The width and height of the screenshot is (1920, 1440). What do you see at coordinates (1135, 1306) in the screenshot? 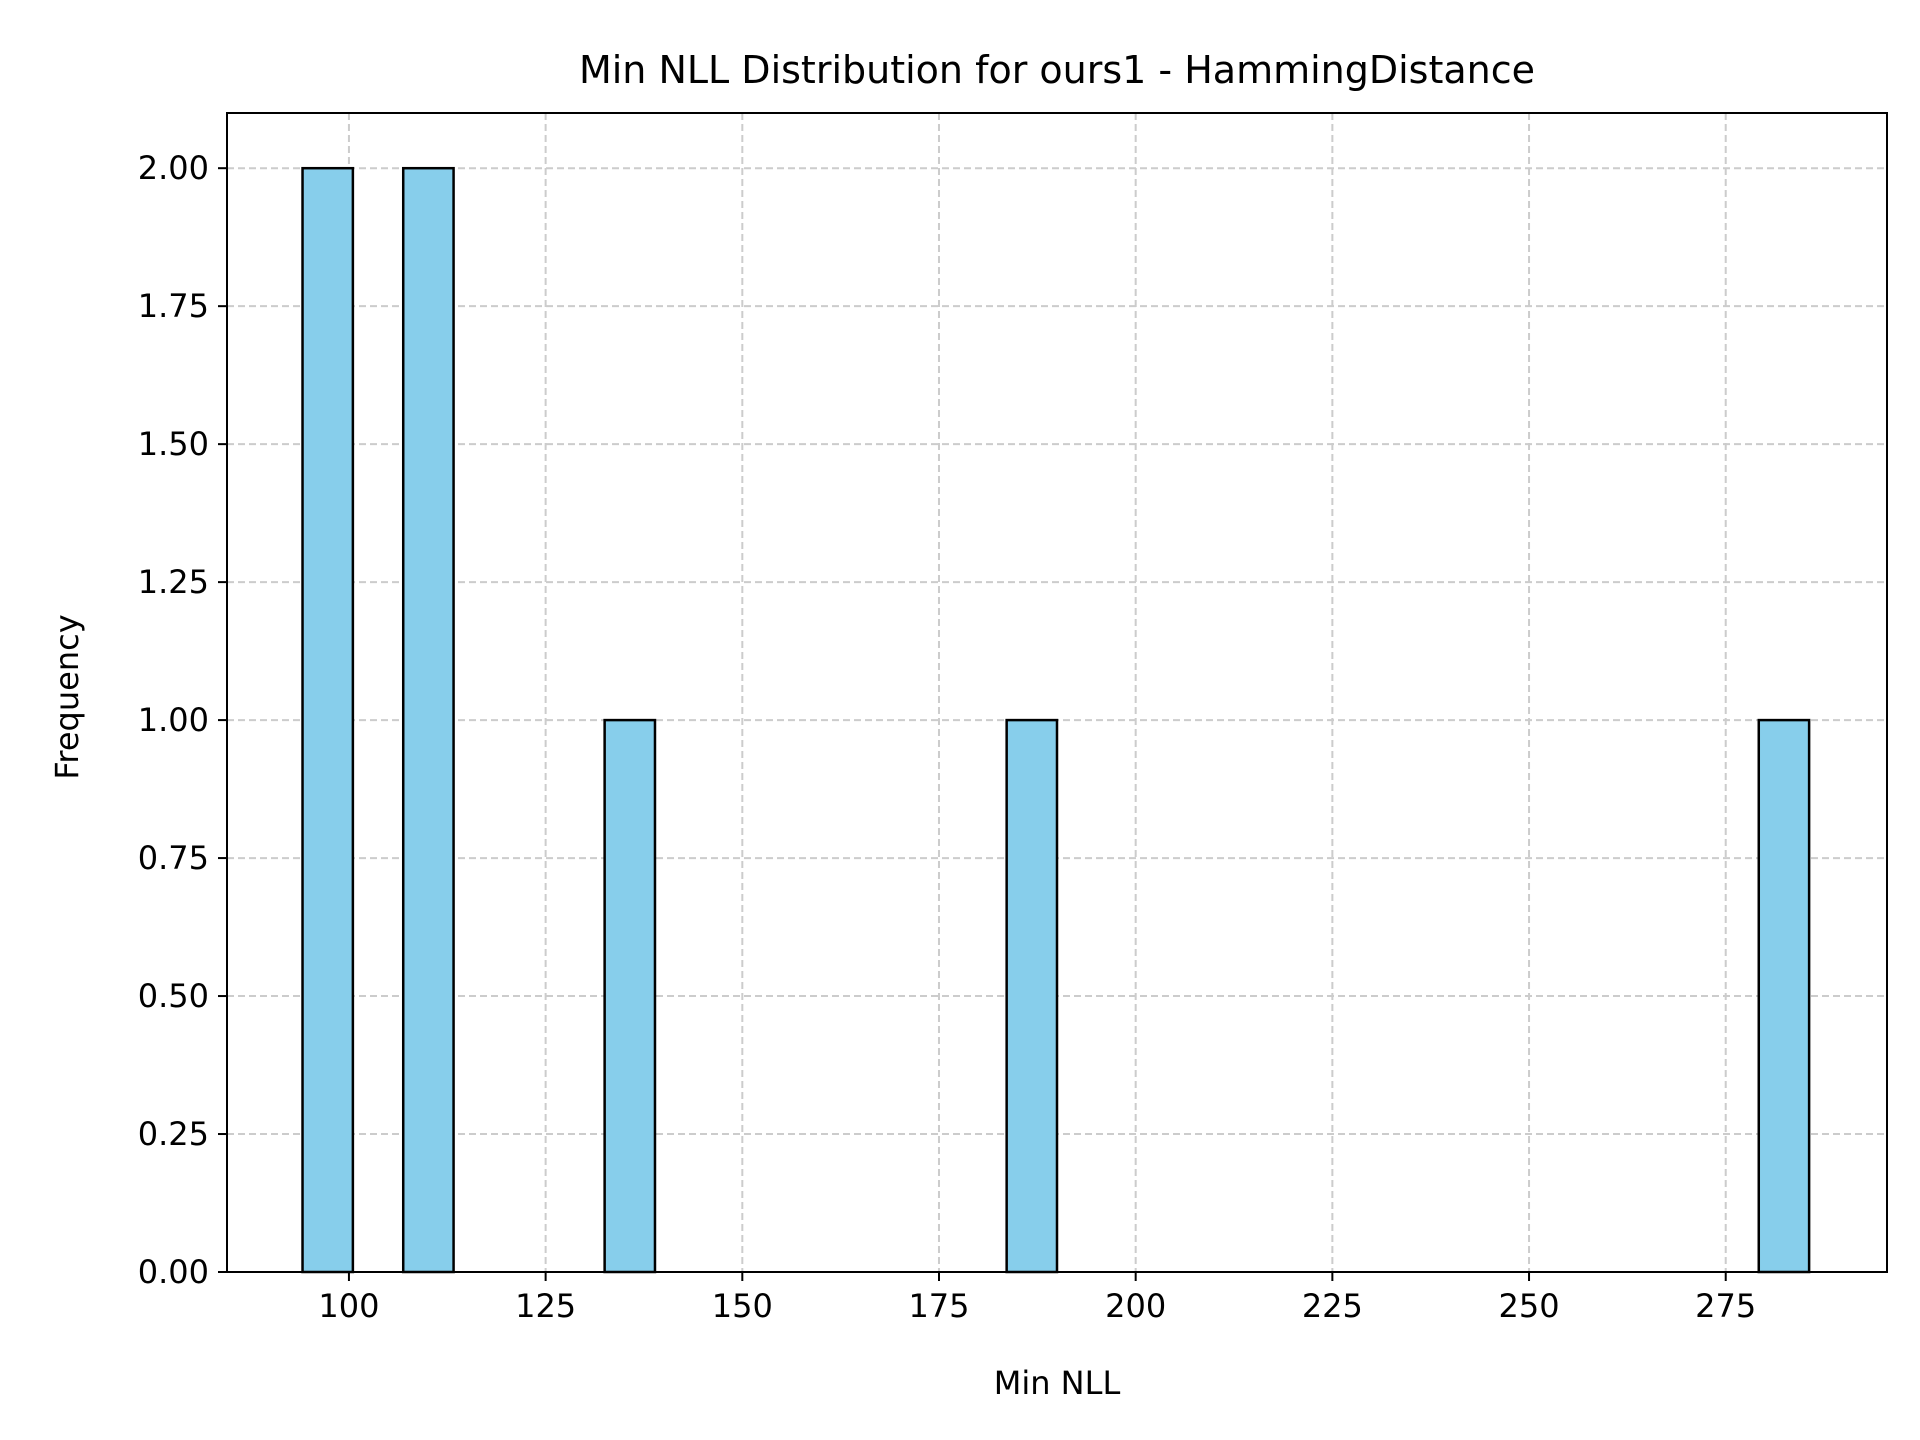
I see `x-tick-label: 200` at bounding box center [1135, 1306].